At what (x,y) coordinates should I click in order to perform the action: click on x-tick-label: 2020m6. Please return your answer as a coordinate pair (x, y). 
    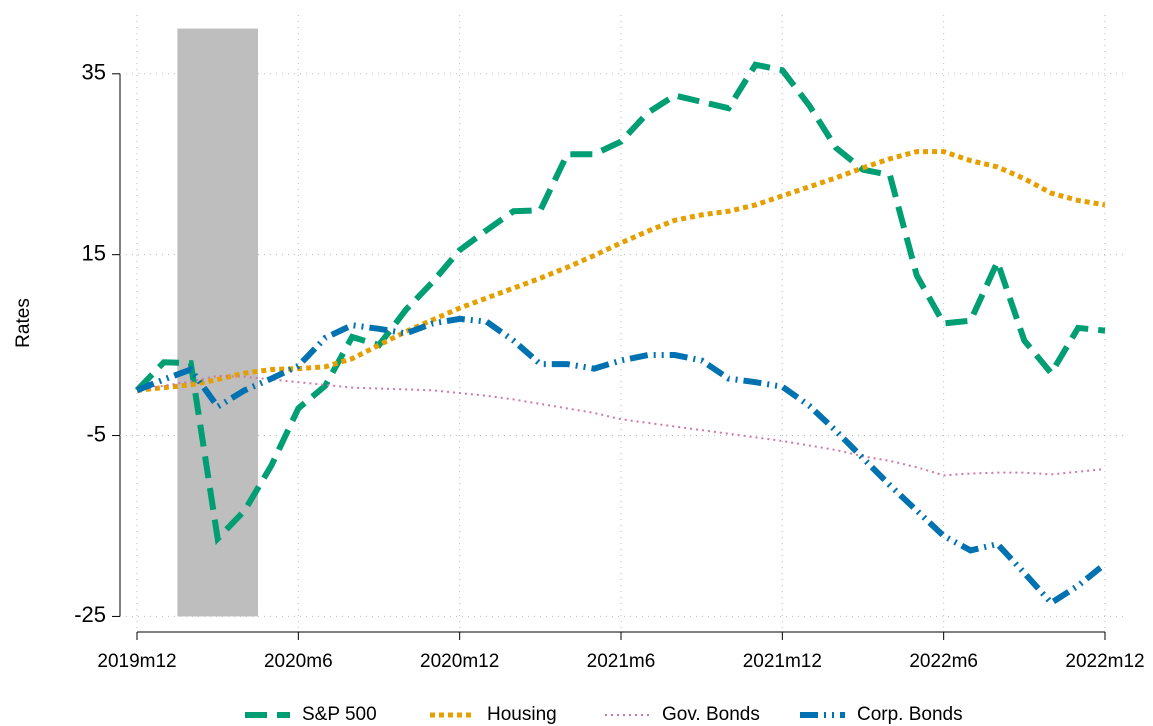
    Looking at the image, I should click on (298, 661).